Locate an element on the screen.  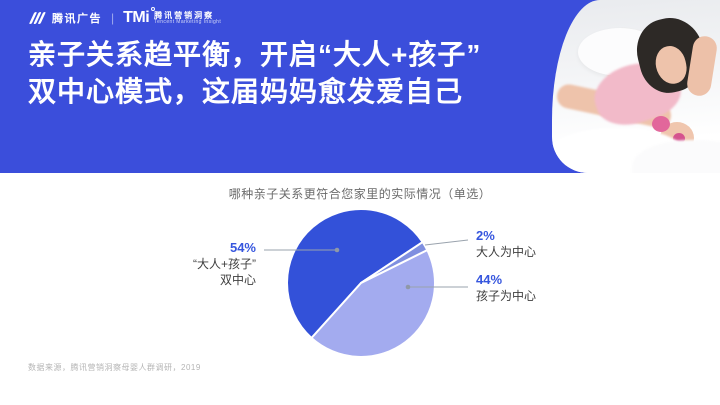
callout-dual-center-line1: “大人+孩子” is located at coordinates (224, 264).